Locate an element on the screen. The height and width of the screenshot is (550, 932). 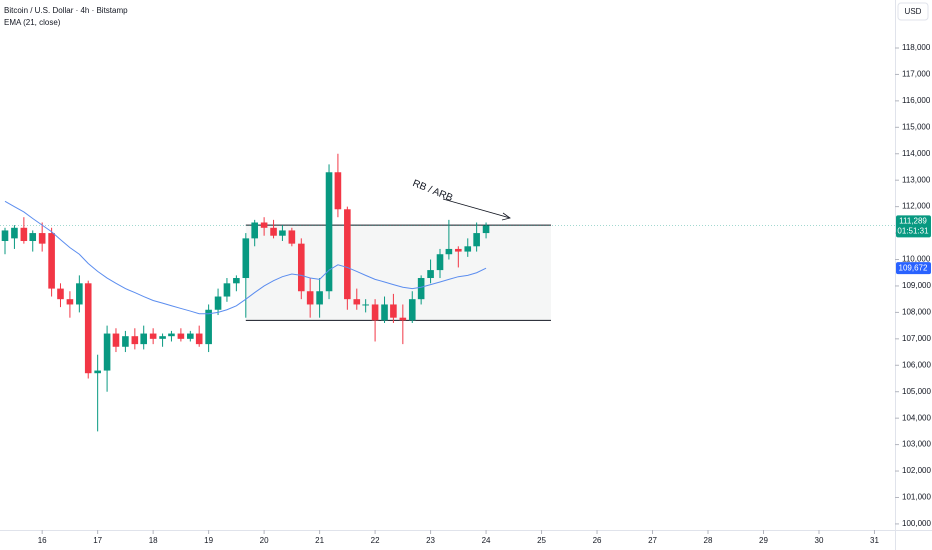
annotation-arrowhead is located at coordinates (506, 216).